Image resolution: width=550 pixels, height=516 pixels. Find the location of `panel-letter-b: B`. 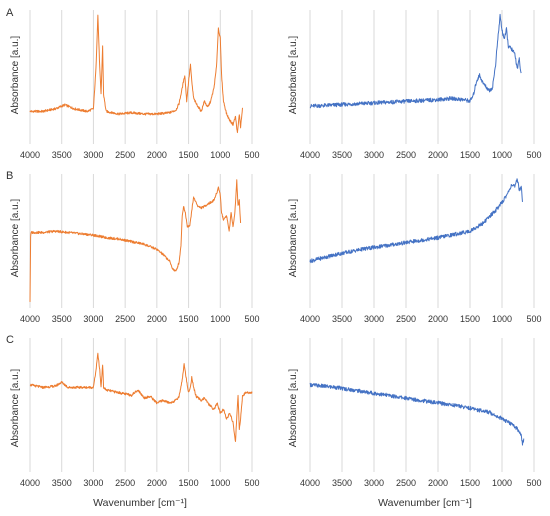

panel-letter-b: B is located at coordinates (9, 176).